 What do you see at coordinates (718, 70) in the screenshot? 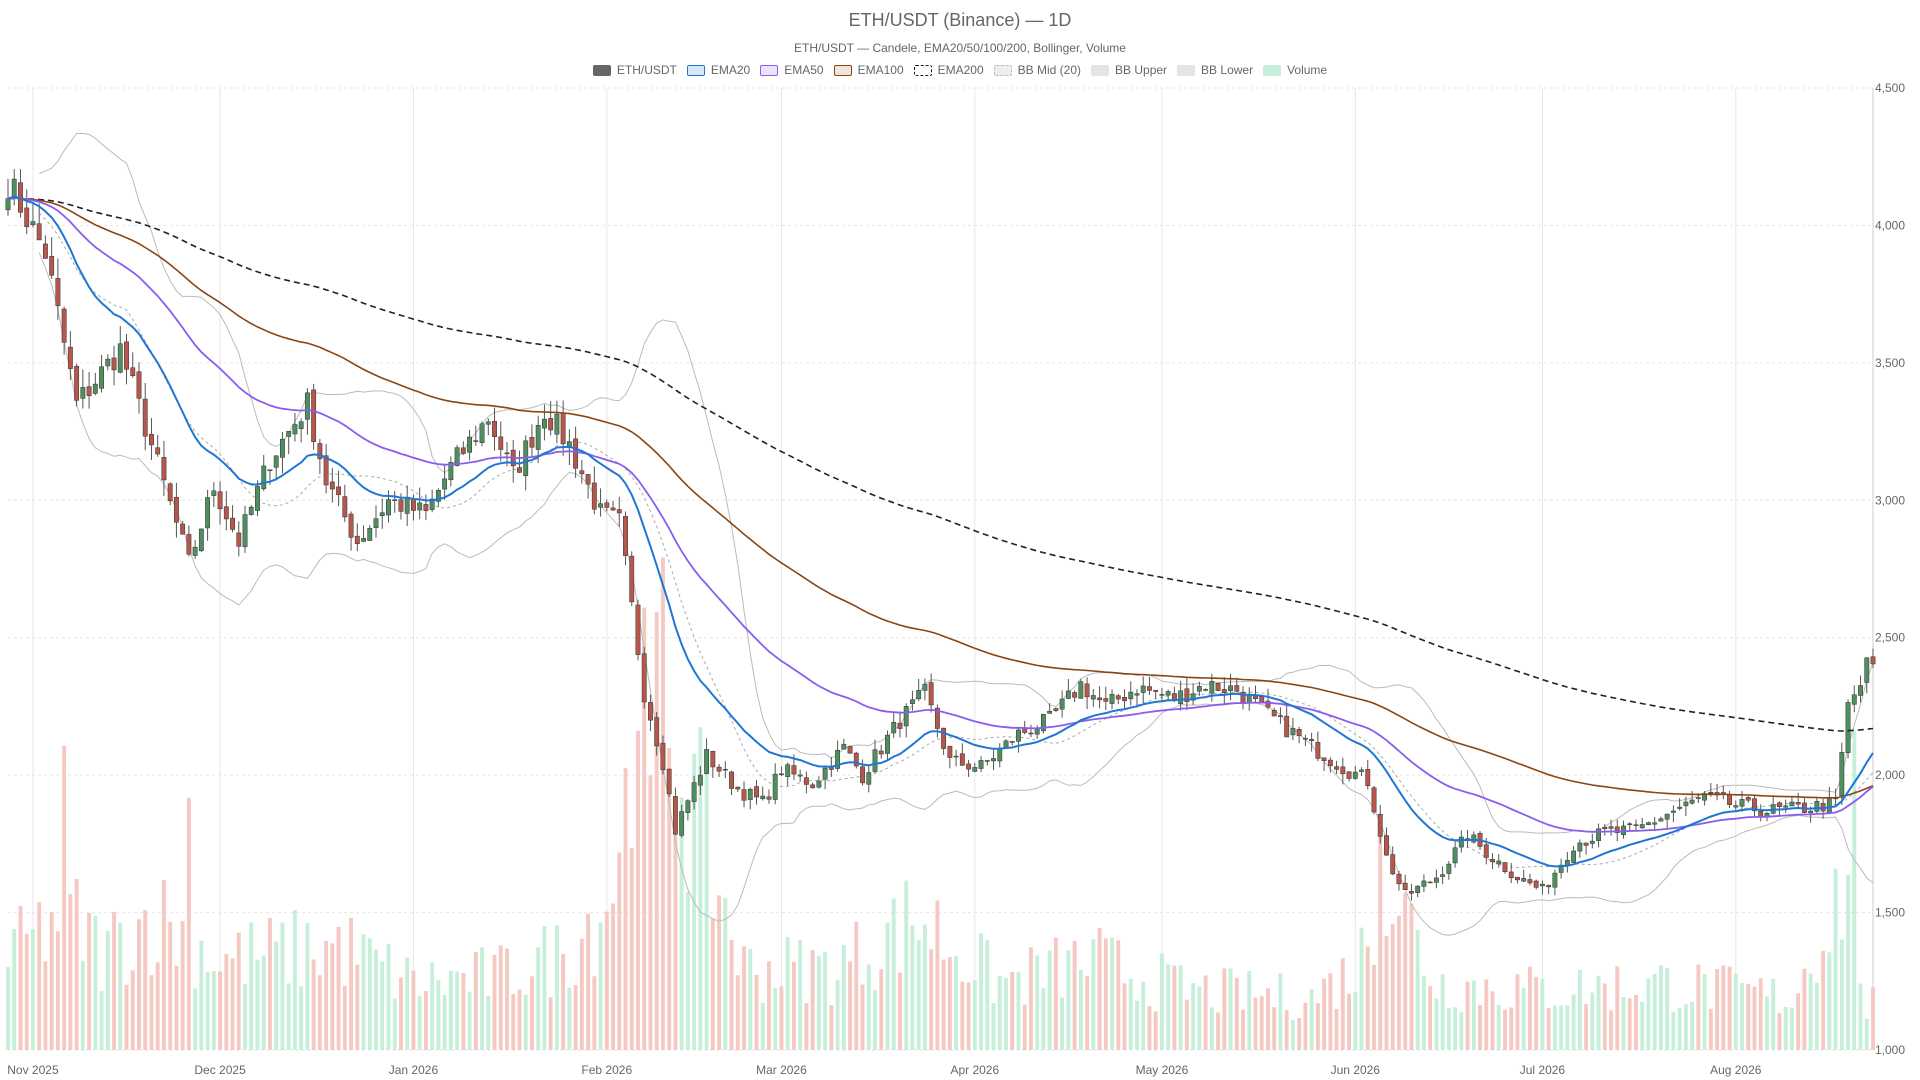
I see `legend-item: EMA20` at bounding box center [718, 70].